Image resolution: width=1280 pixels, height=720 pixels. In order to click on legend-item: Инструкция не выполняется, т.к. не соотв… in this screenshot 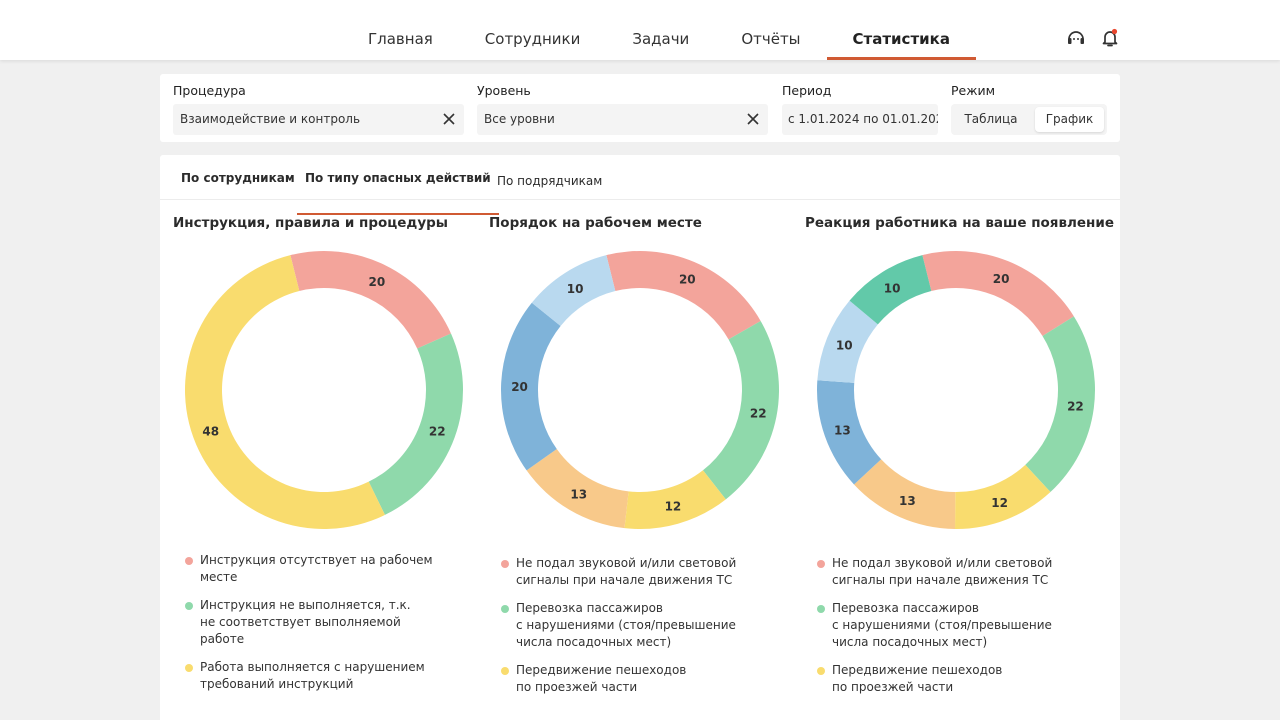, I will do `click(325, 622)`.